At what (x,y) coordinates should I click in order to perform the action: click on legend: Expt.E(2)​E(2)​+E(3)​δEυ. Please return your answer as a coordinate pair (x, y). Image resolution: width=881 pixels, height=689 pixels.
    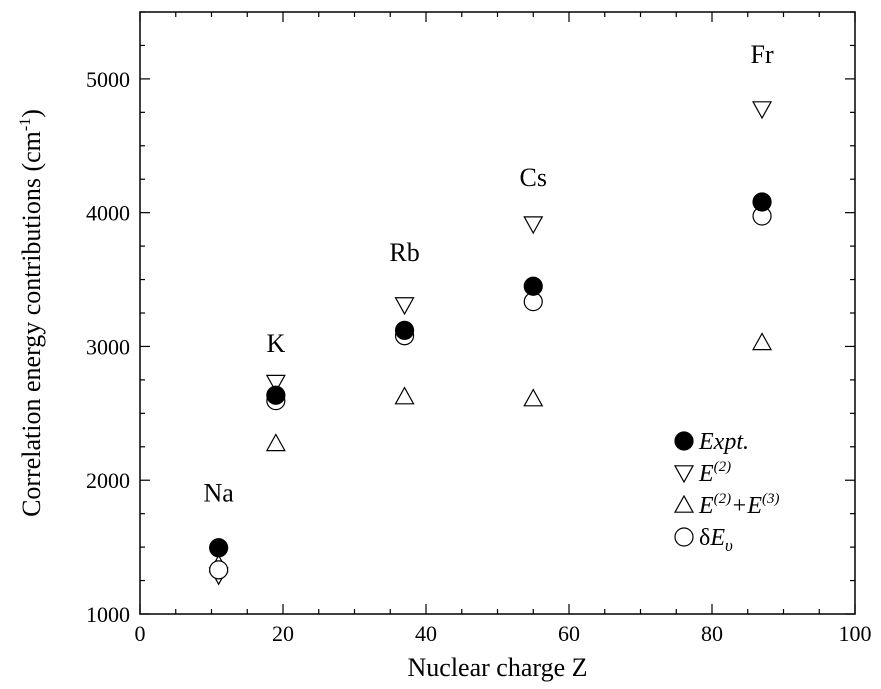
    Looking at the image, I should click on (726, 492).